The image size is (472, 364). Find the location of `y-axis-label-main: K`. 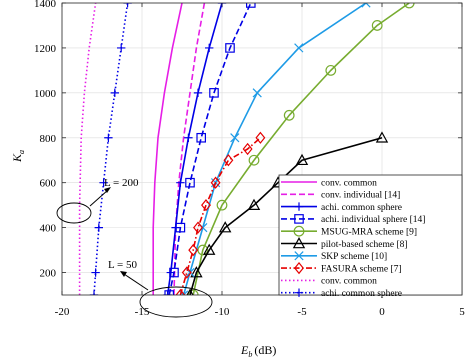

y-axis-label-main: K is located at coordinates (17, 158).